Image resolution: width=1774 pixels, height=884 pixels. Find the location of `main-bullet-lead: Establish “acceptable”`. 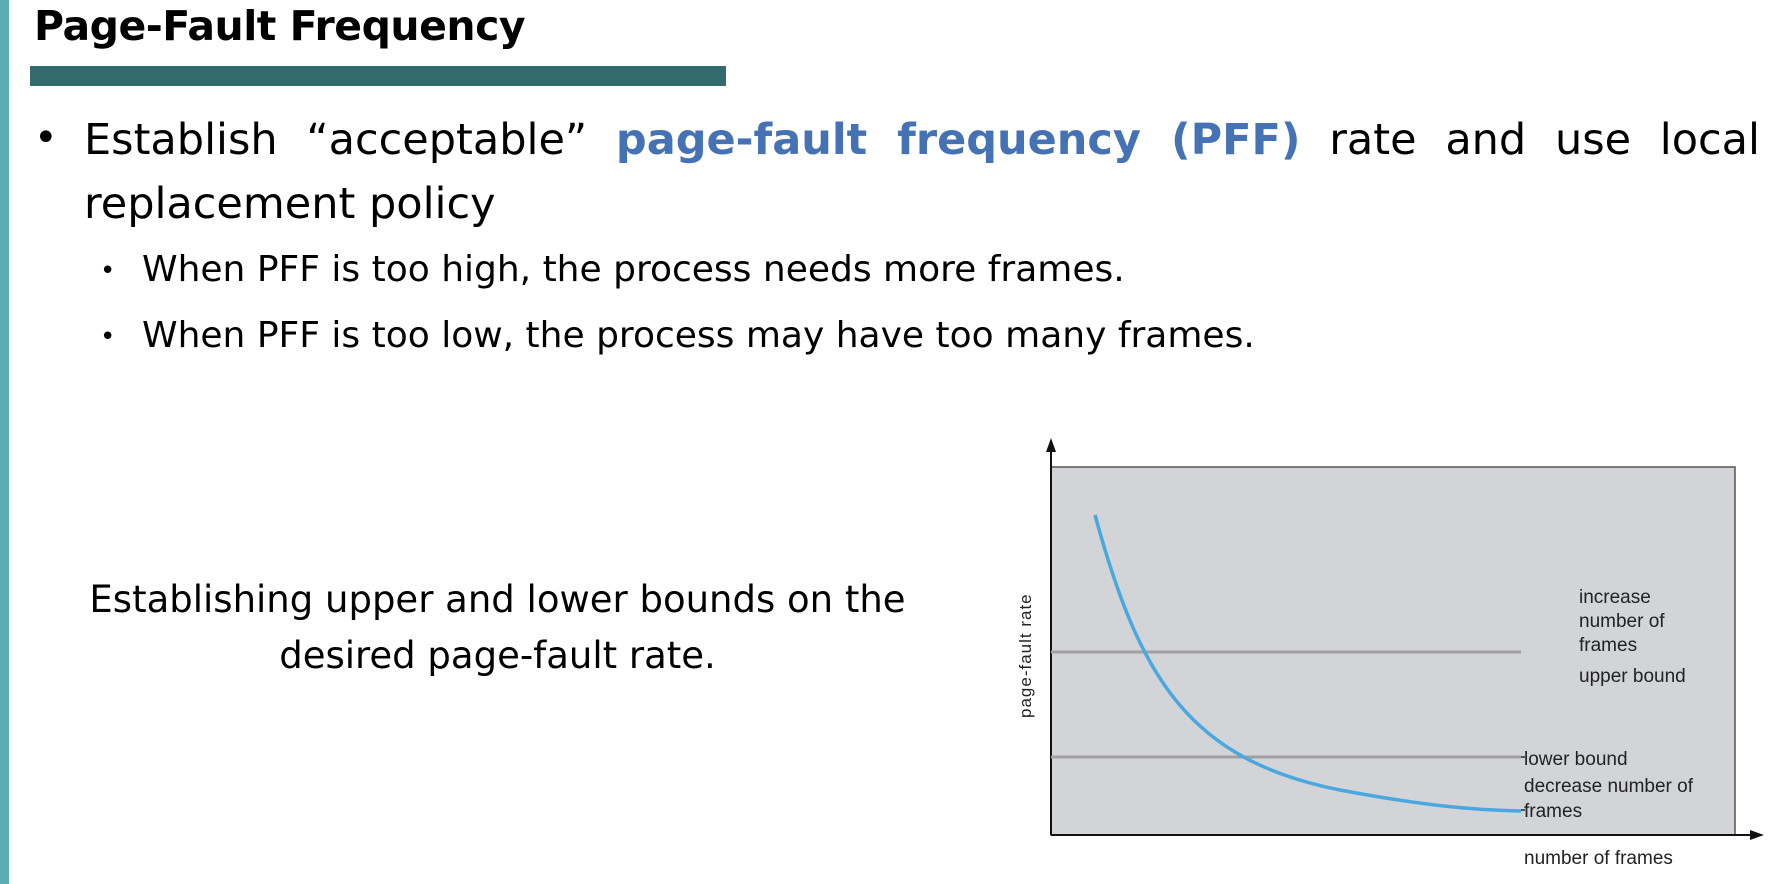

main-bullet-lead: Establish “acceptable” is located at coordinates (350, 140).